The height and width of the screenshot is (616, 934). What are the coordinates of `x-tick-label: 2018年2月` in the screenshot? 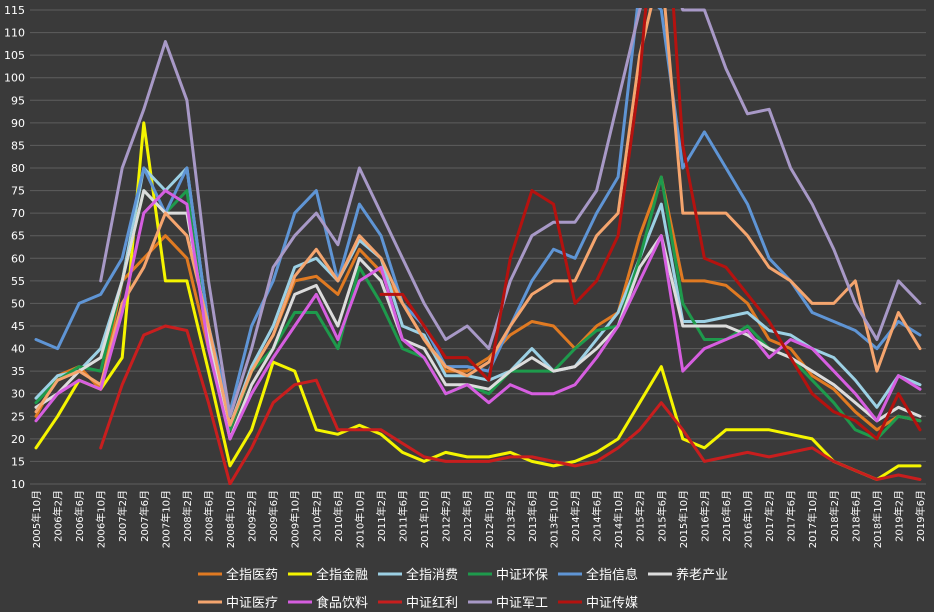 It's located at (834, 516).